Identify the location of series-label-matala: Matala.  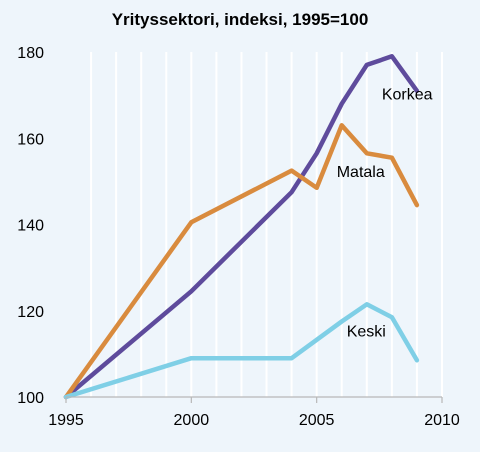
(361, 172).